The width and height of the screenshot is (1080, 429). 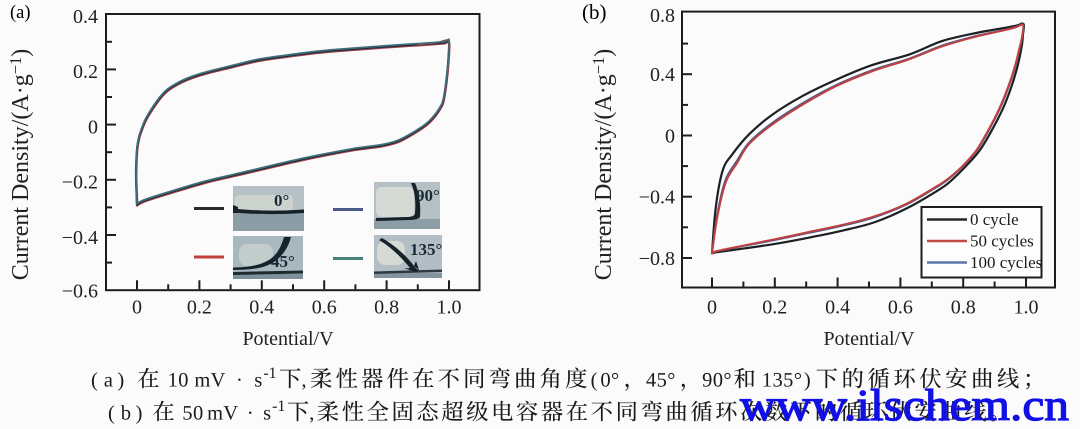 What do you see at coordinates (904, 405) in the screenshot?
I see `svg-text: www.ilschem.cn` at bounding box center [904, 405].